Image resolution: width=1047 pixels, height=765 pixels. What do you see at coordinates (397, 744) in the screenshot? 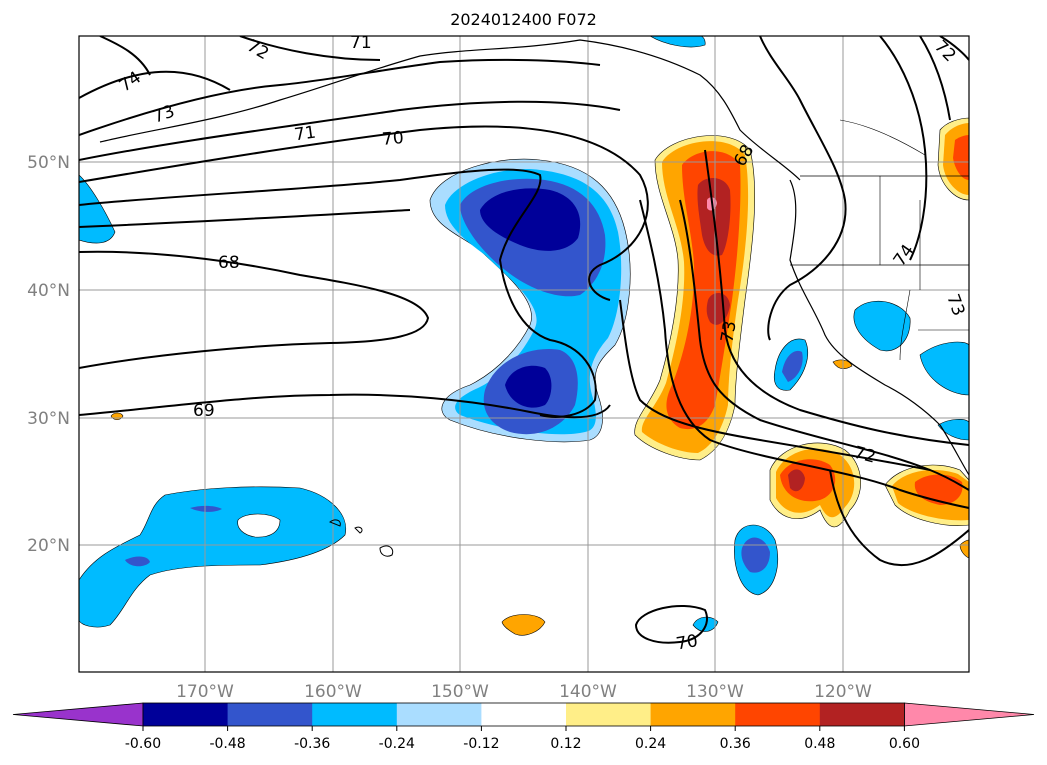
I see `colorbar-tick-label: -0.24` at bounding box center [397, 744].